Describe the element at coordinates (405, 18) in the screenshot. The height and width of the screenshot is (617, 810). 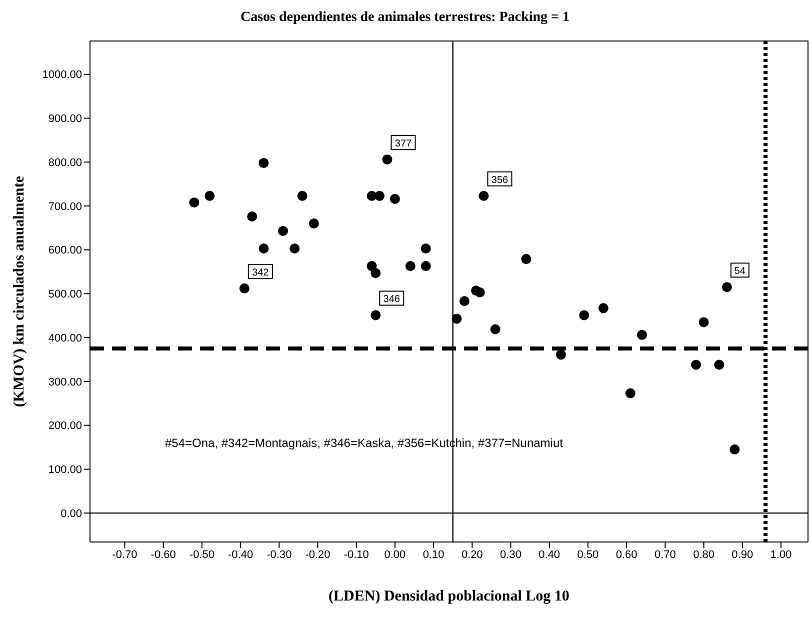
I see `chart-title: Casos dependientes de animales terrestres: Packing = 1` at that location.